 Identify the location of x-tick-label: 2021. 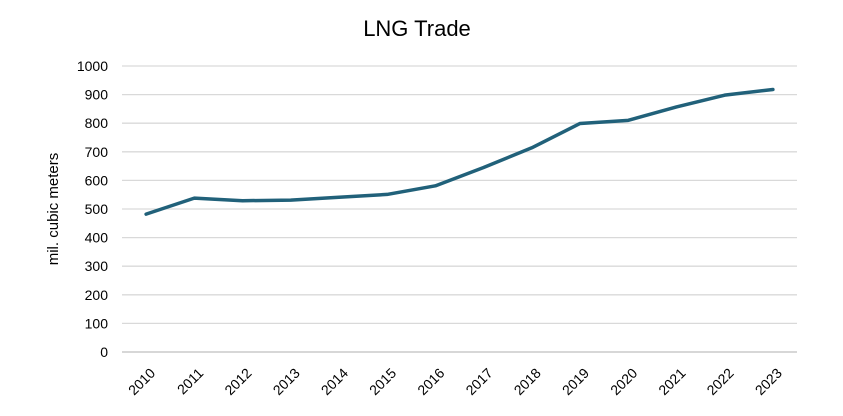
(671, 381).